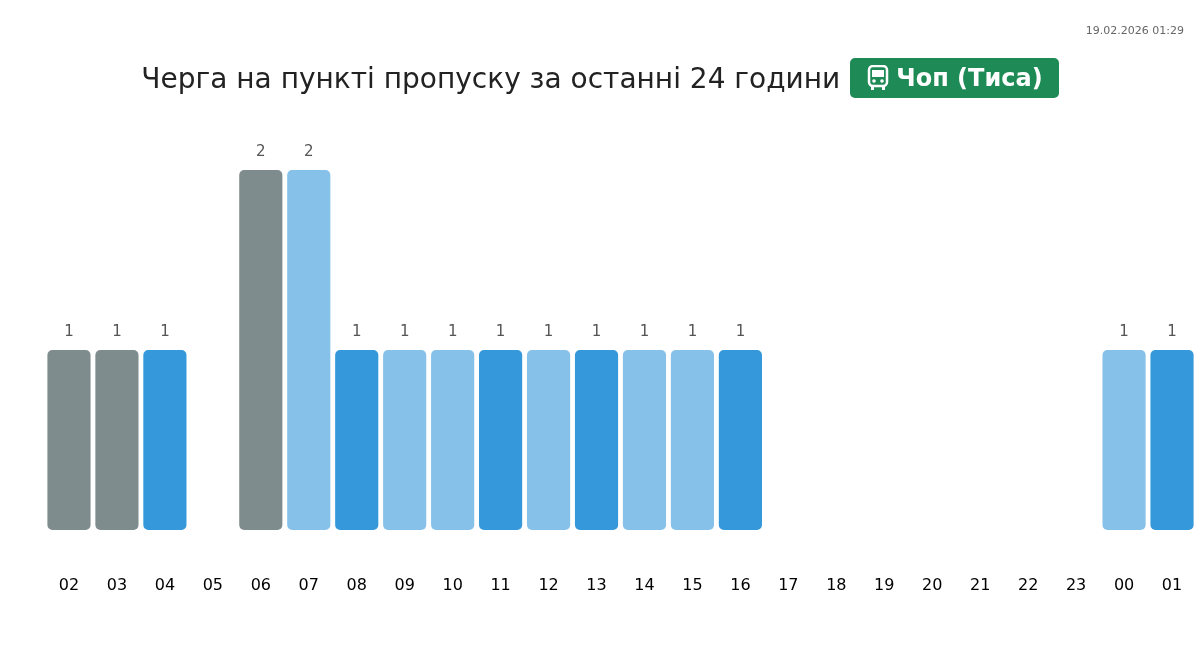 The width and height of the screenshot is (1200, 651). I want to click on x-tick-label: 03, so click(117, 584).